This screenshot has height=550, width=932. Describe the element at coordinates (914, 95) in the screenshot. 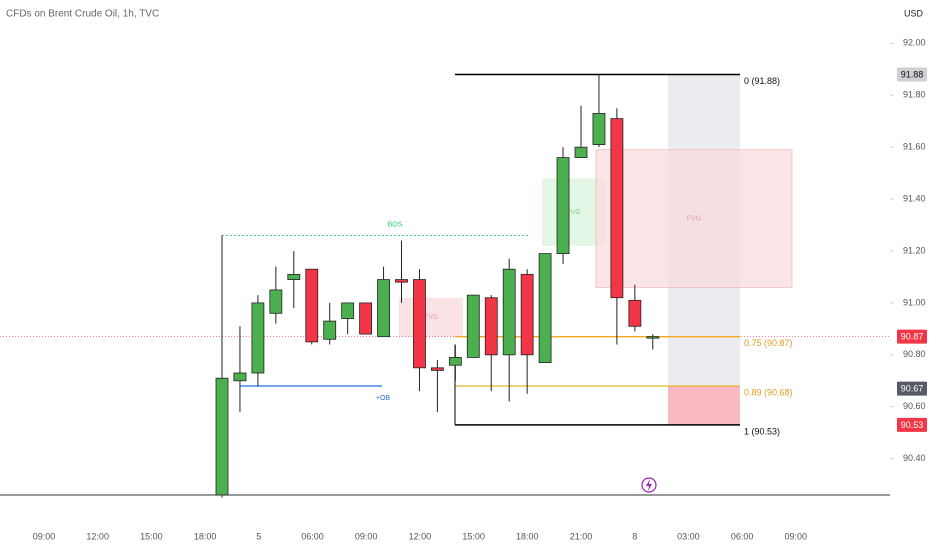

I see `y-tick-label: 91.80` at that location.